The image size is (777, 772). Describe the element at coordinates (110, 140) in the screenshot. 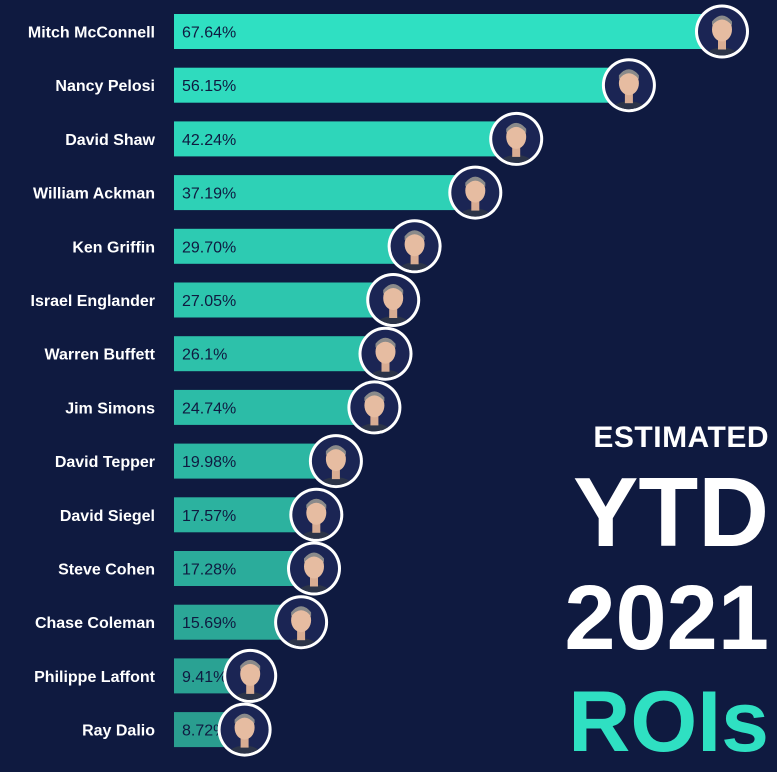

I see `category-label: David Shaw` at that location.